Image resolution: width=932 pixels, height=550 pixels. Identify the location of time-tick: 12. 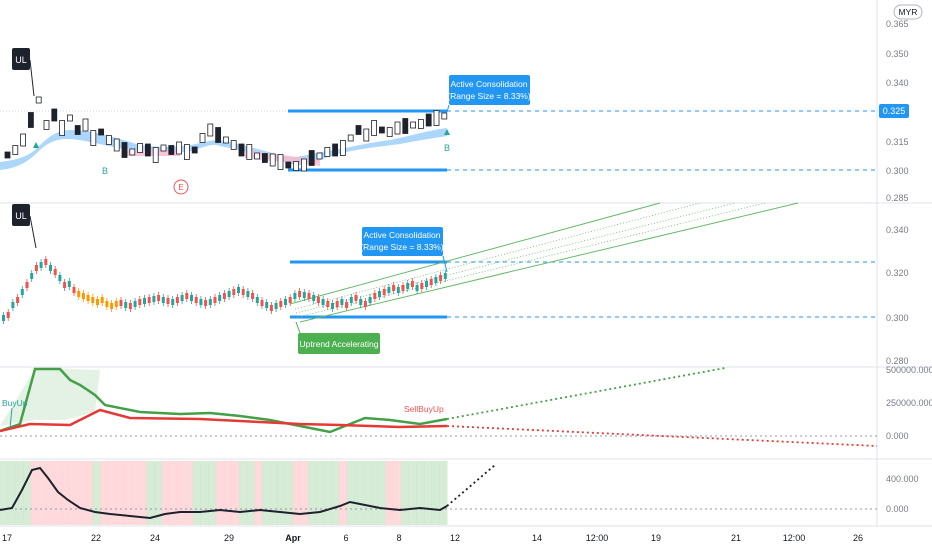
(455, 538).